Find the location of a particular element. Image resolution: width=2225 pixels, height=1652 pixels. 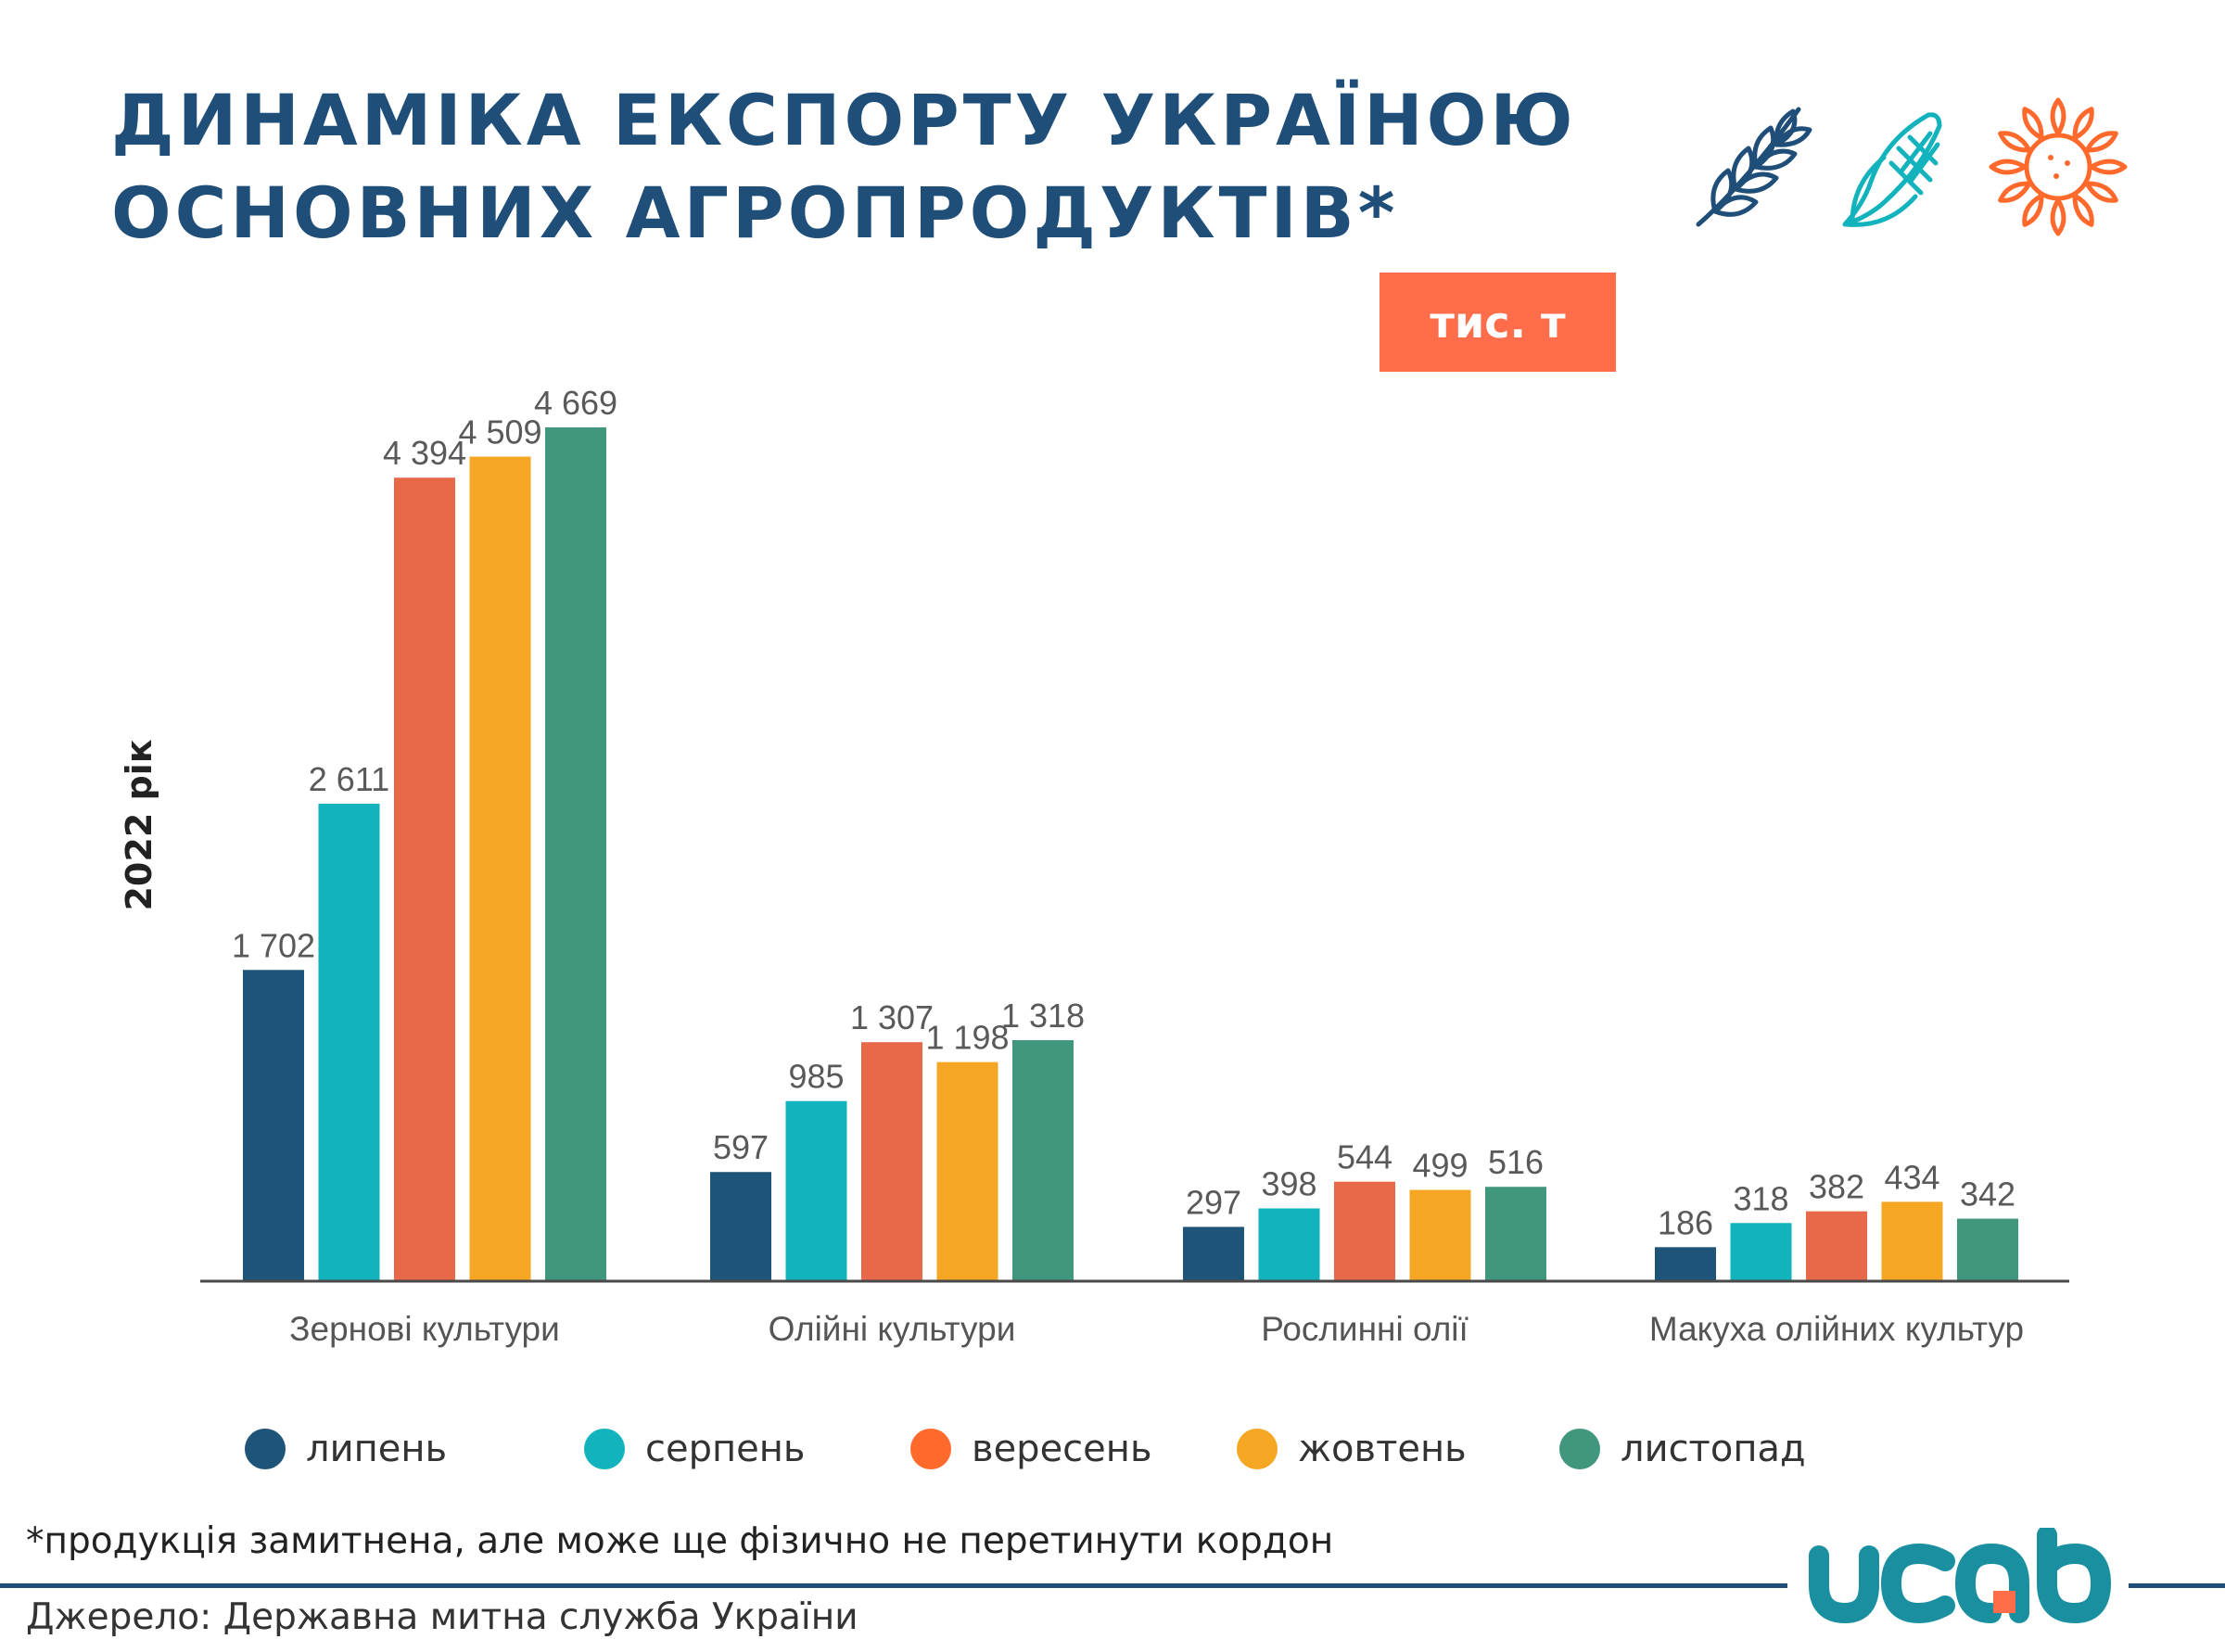

value-label-july-3: 297 is located at coordinates (1213, 1202).